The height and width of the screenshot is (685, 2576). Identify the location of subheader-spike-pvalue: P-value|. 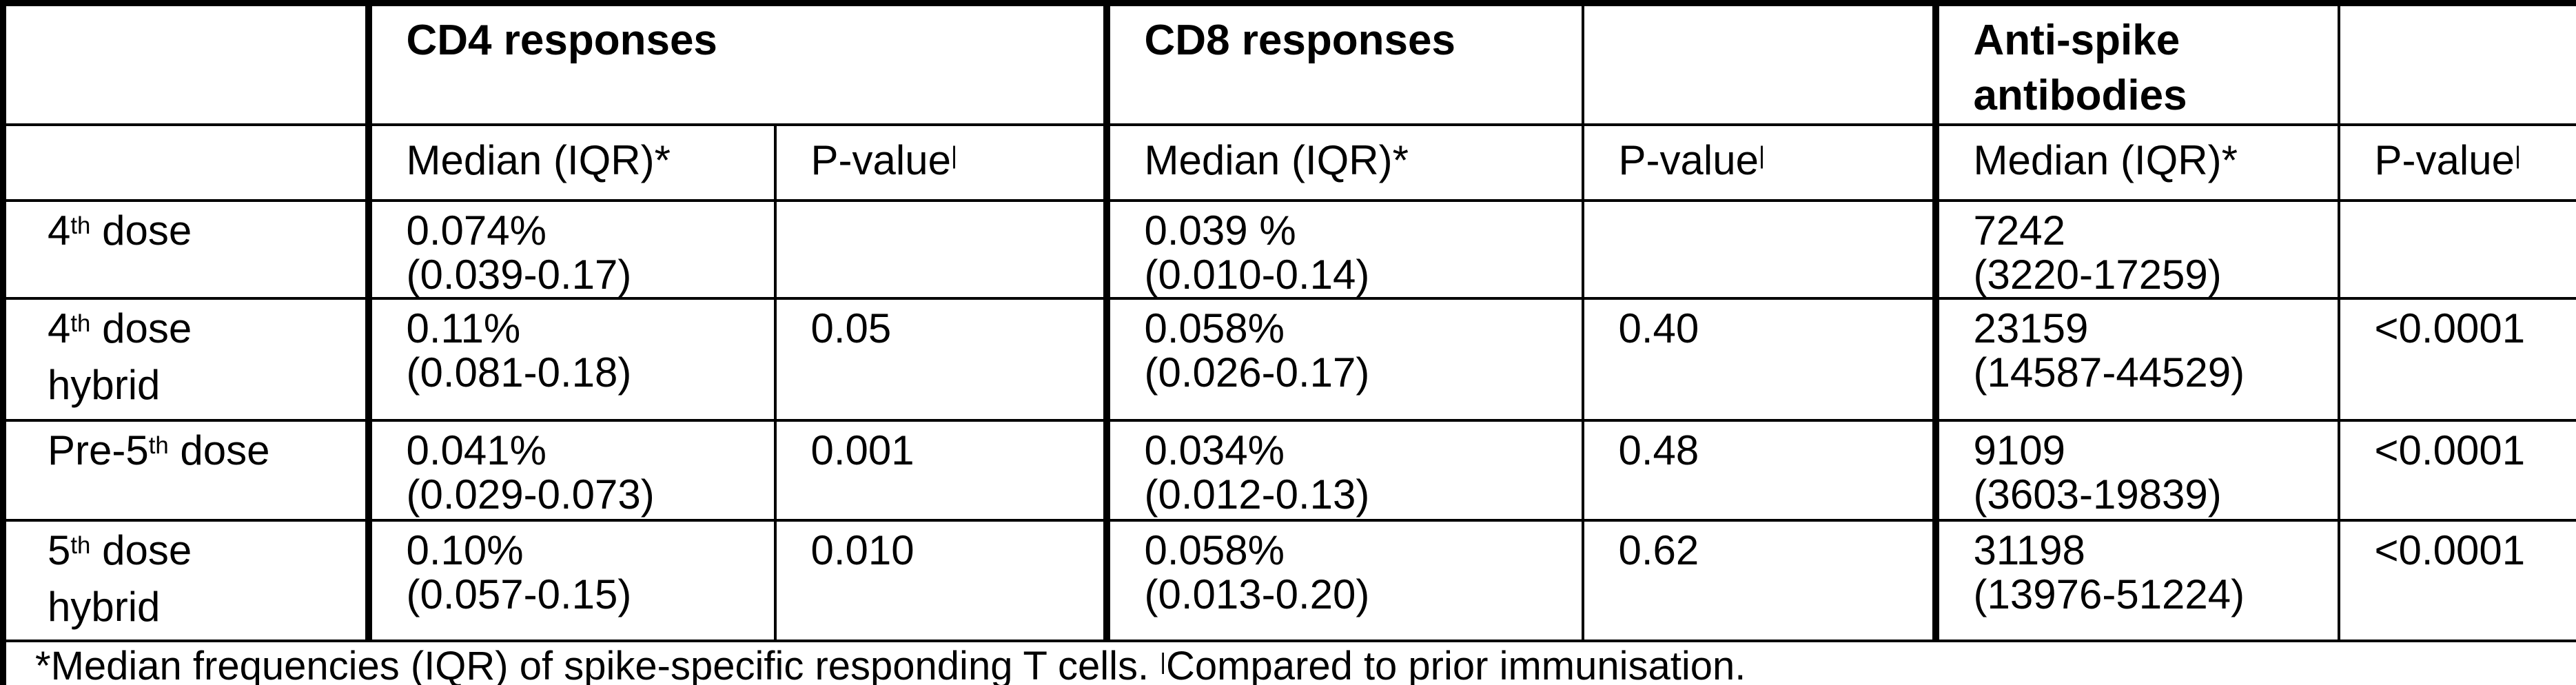
(2457, 163).